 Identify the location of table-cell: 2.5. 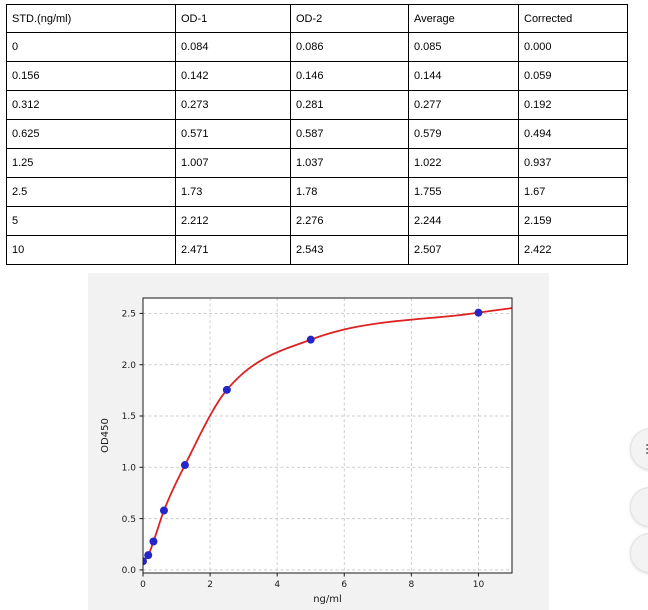
(91, 192).